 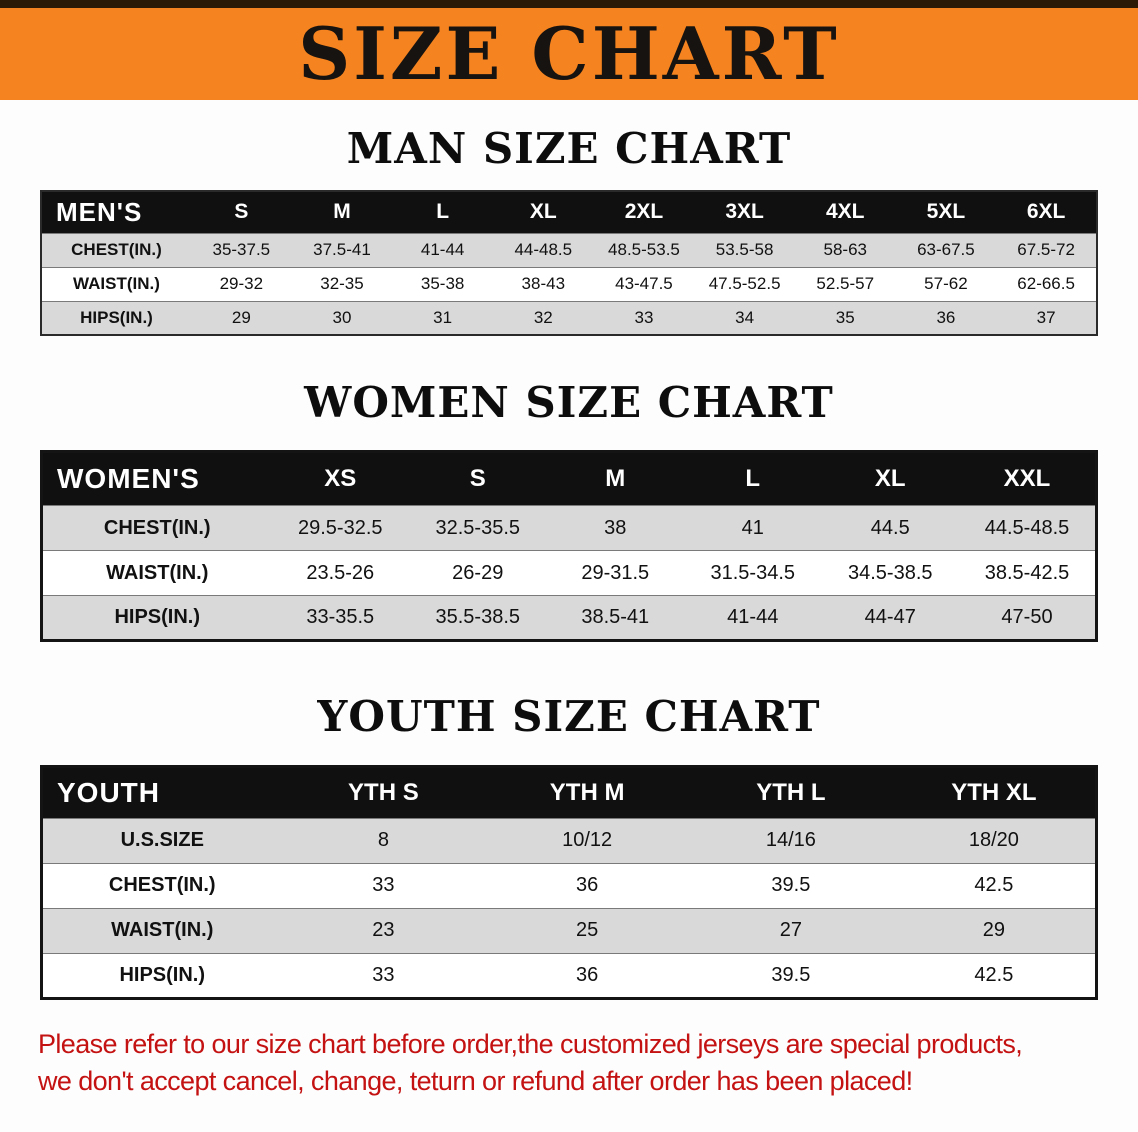 What do you see at coordinates (1028, 528) in the screenshot?
I see `size-cell: 44.5-48.5` at bounding box center [1028, 528].